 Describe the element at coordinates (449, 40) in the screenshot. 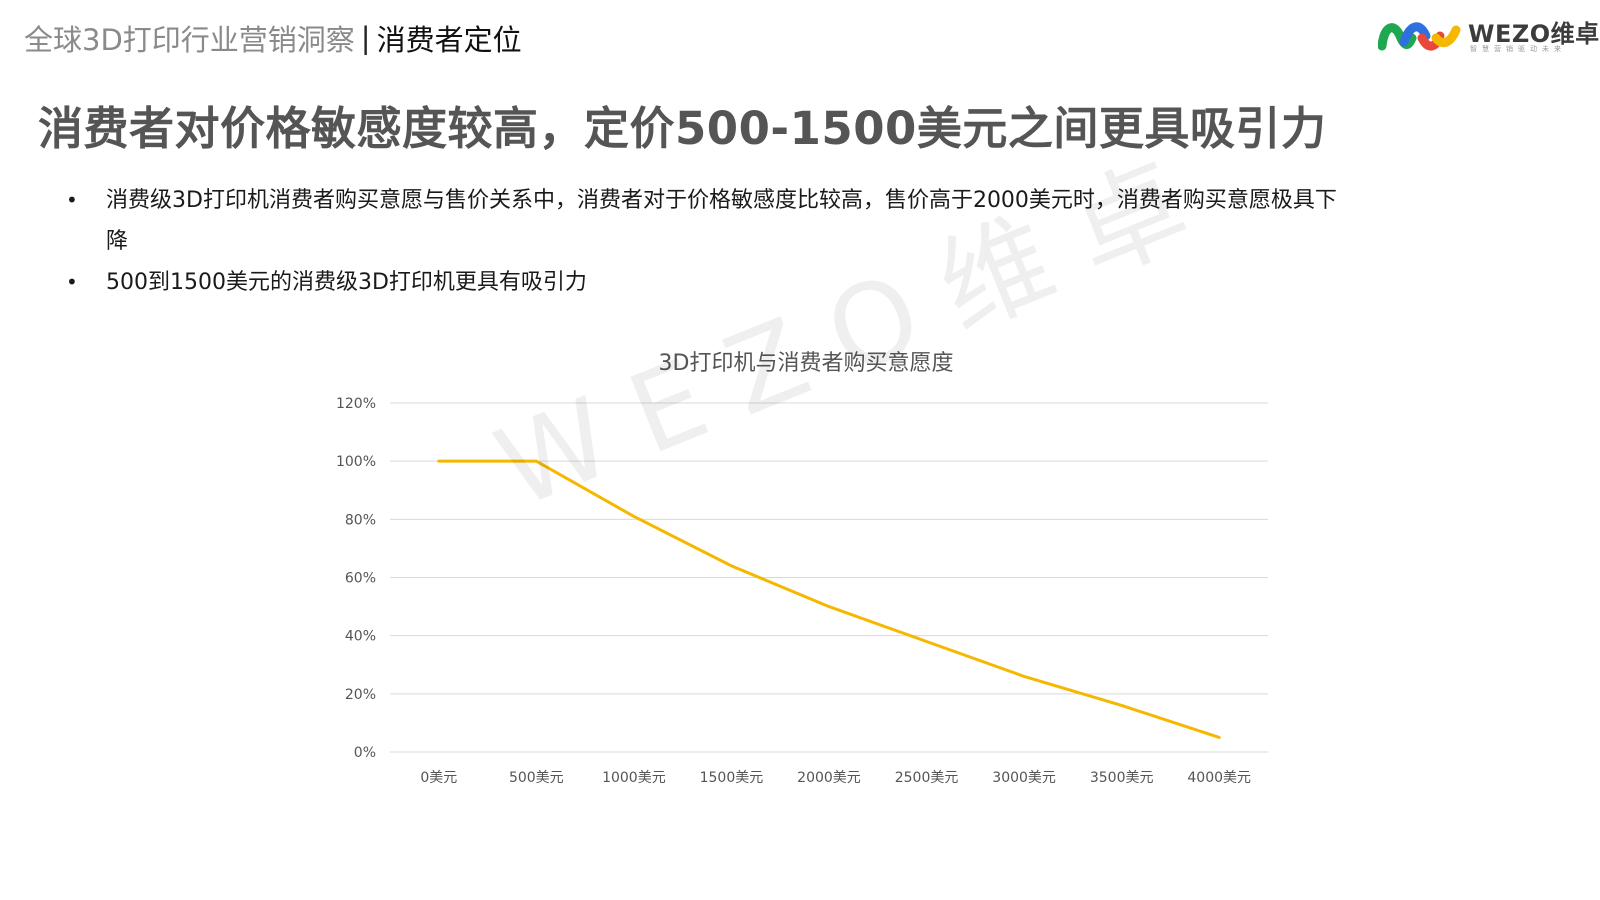

I see `header-section: 消费者定位` at that location.